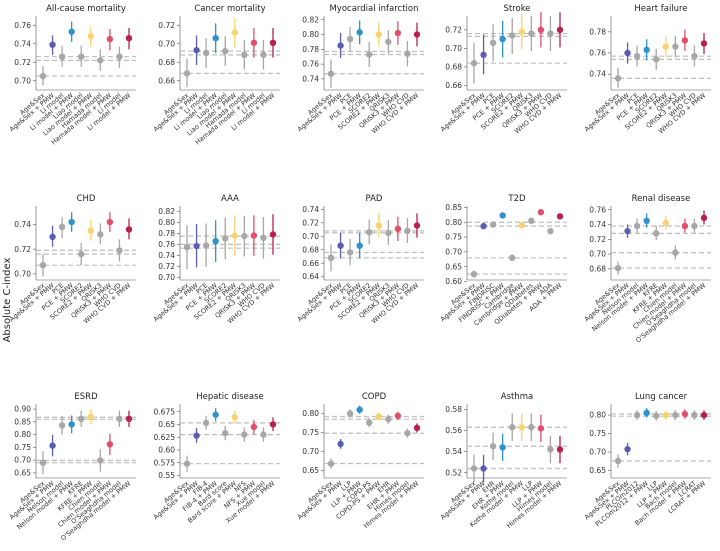 Image resolution: width=720 pixels, height=551 pixels. What do you see at coordinates (373, 9) in the screenshot?
I see `panel-title: Myocardial infarction` at bounding box center [373, 9].